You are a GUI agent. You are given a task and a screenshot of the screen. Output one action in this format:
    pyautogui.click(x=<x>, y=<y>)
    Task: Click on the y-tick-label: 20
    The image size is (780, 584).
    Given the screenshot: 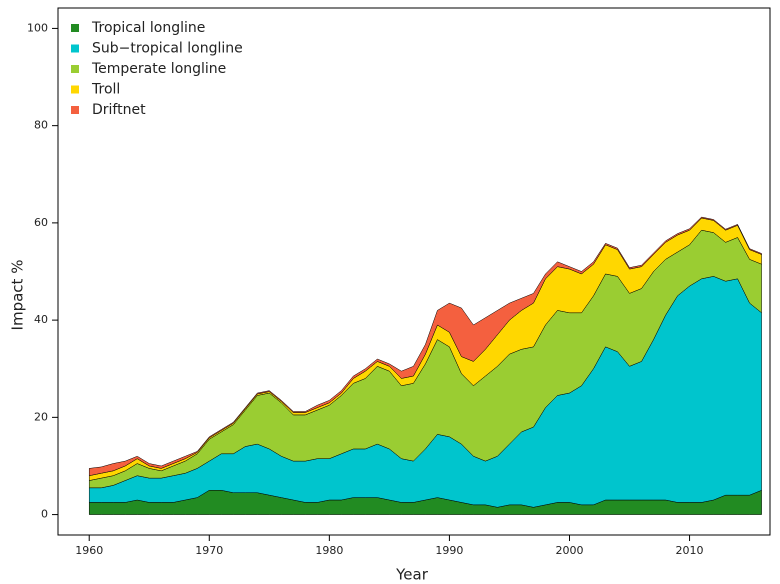 What is the action you would take?
    pyautogui.click(x=41, y=416)
    